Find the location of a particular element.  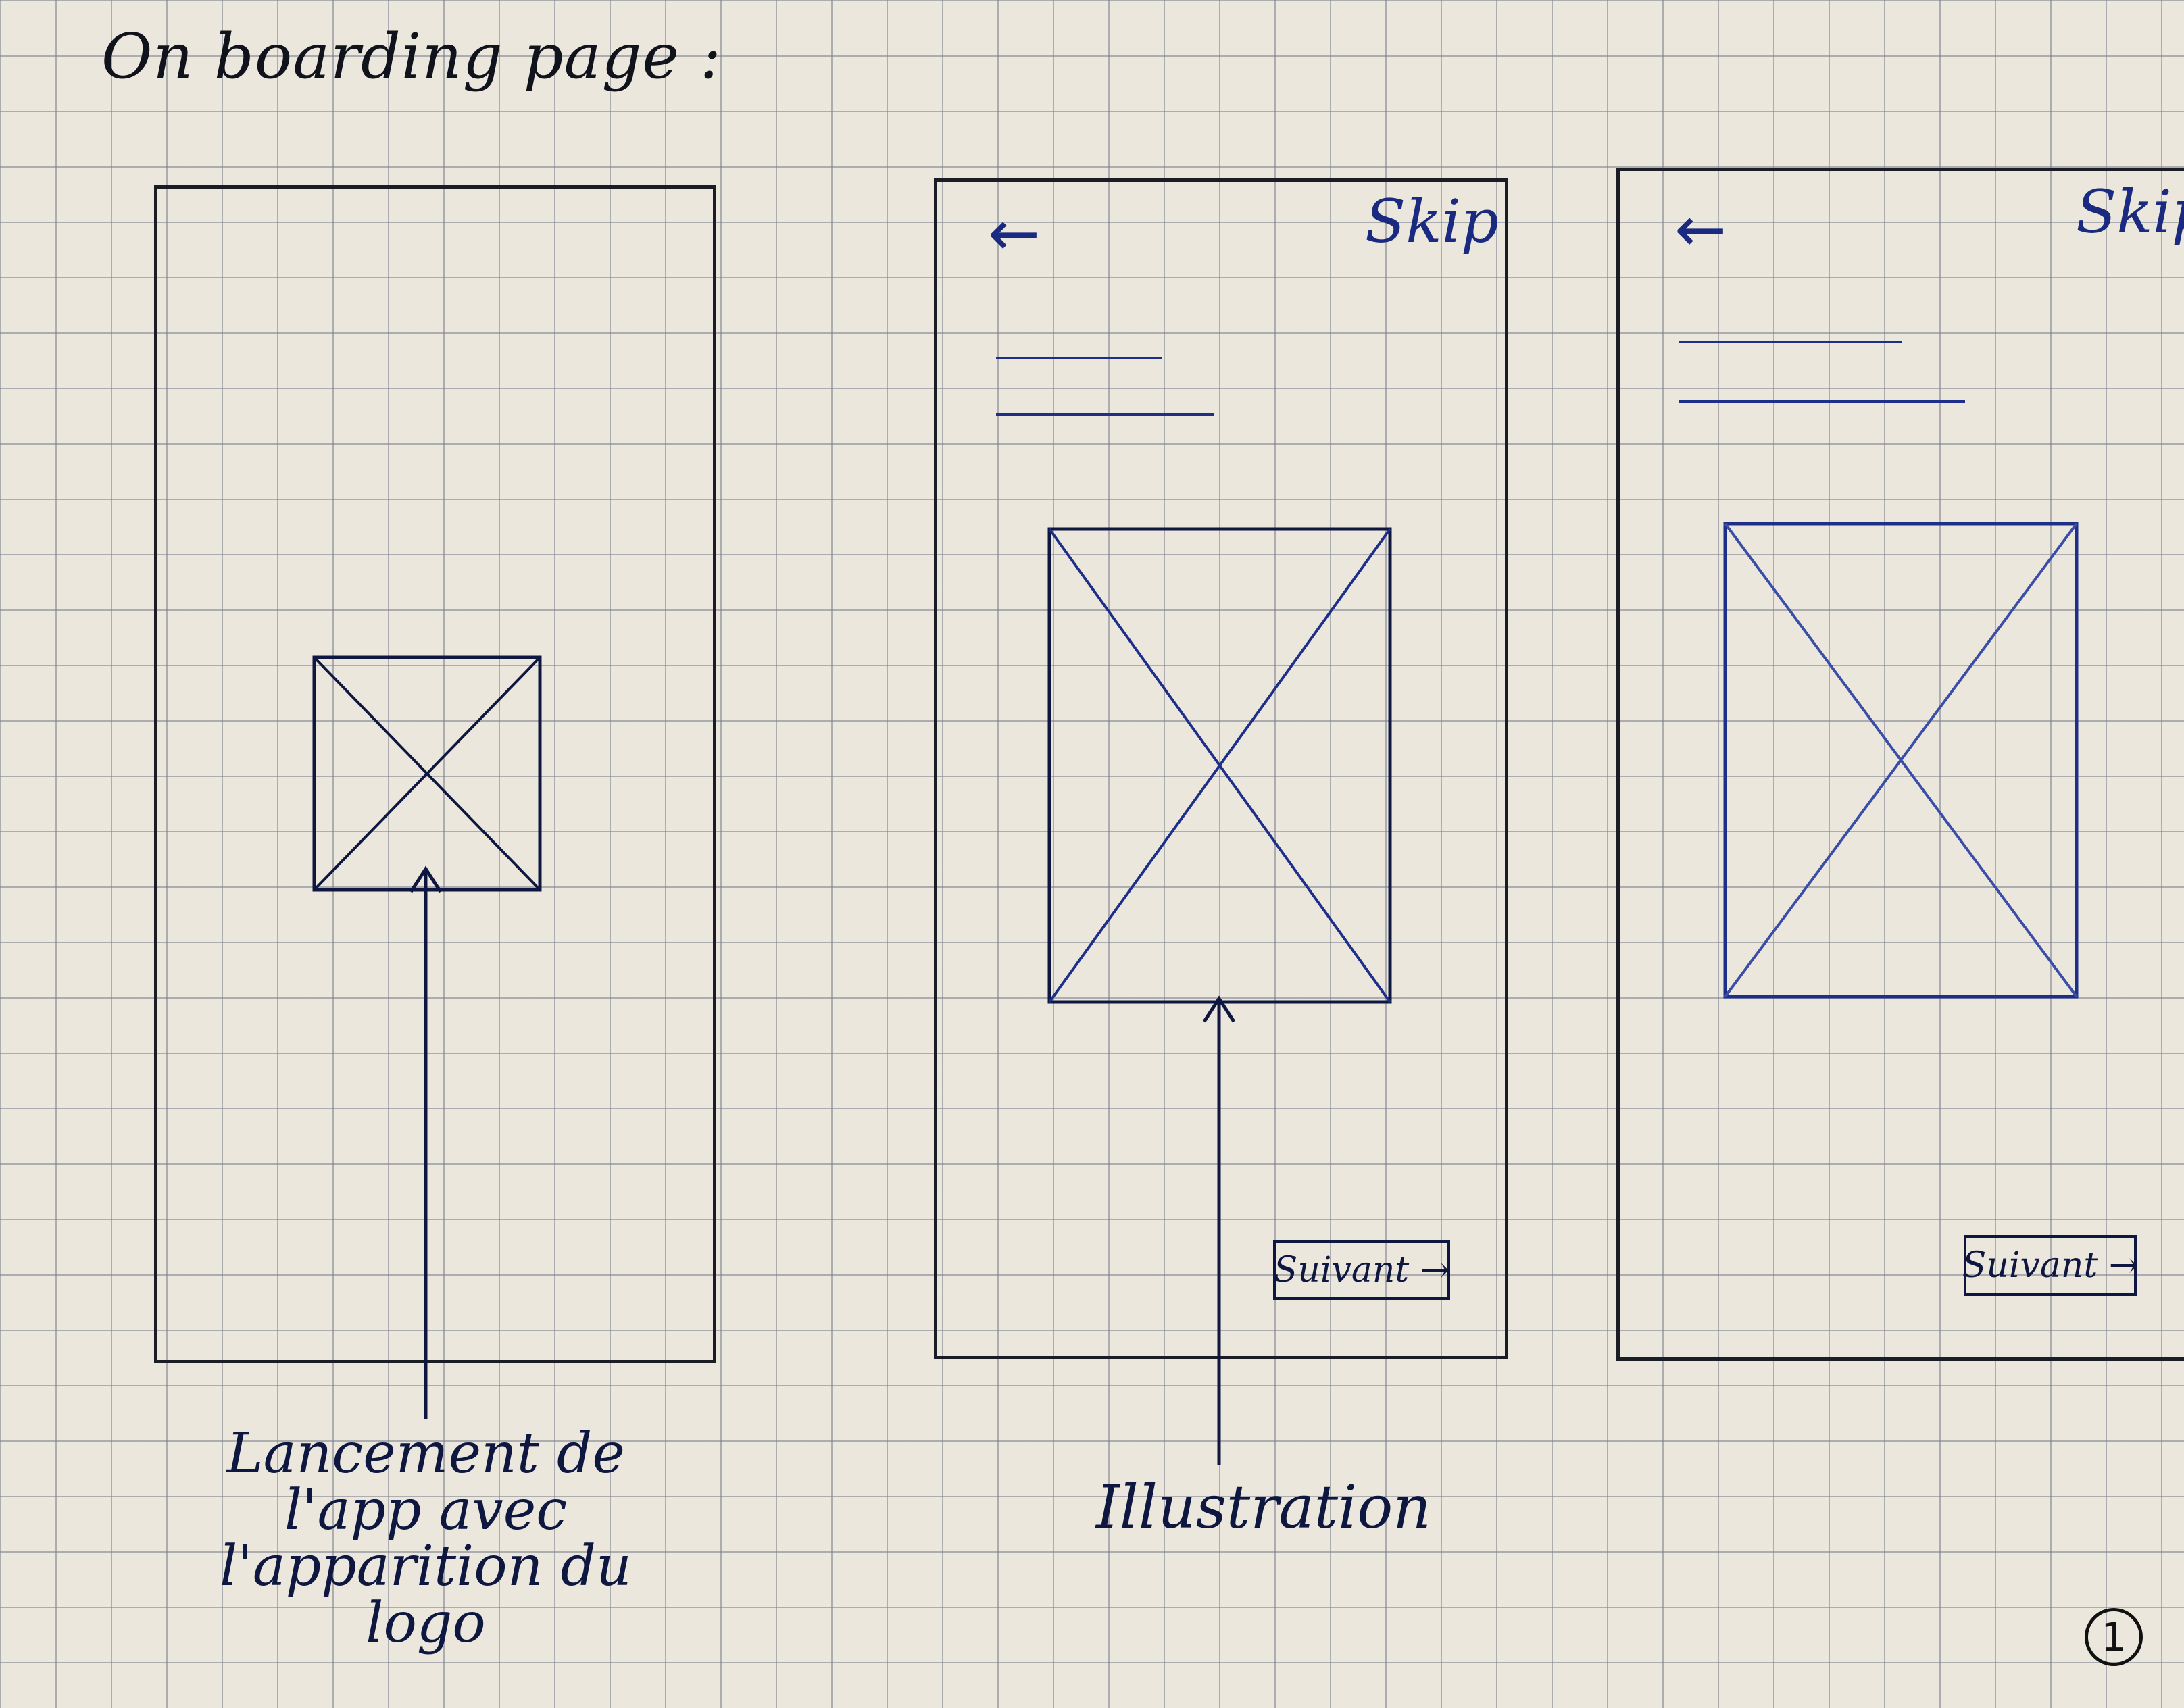

callout-line: Lancement de is located at coordinates (426, 1454).